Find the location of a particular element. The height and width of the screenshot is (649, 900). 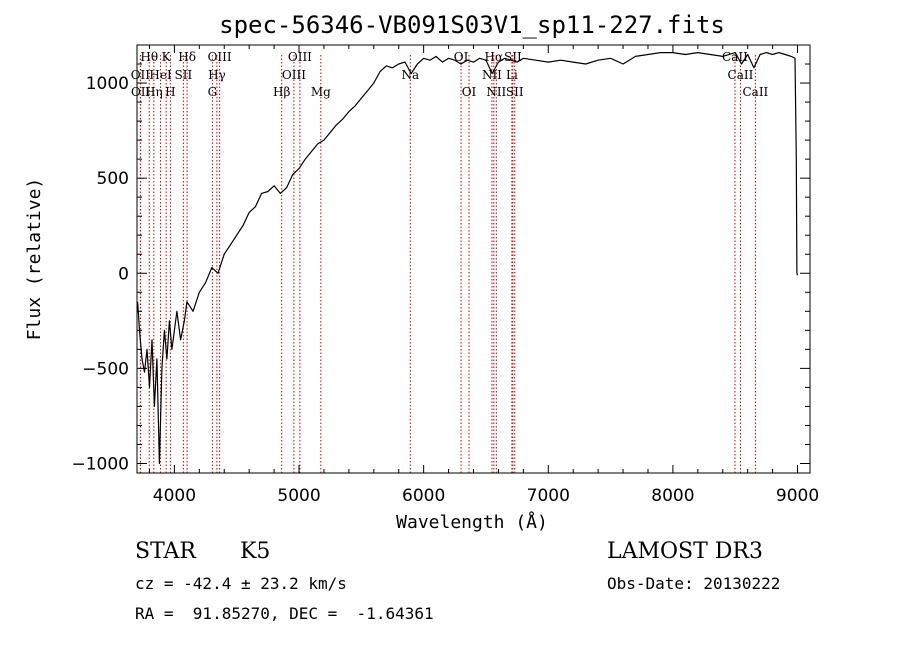

line-marker-label: Li is located at coordinates (512, 75).